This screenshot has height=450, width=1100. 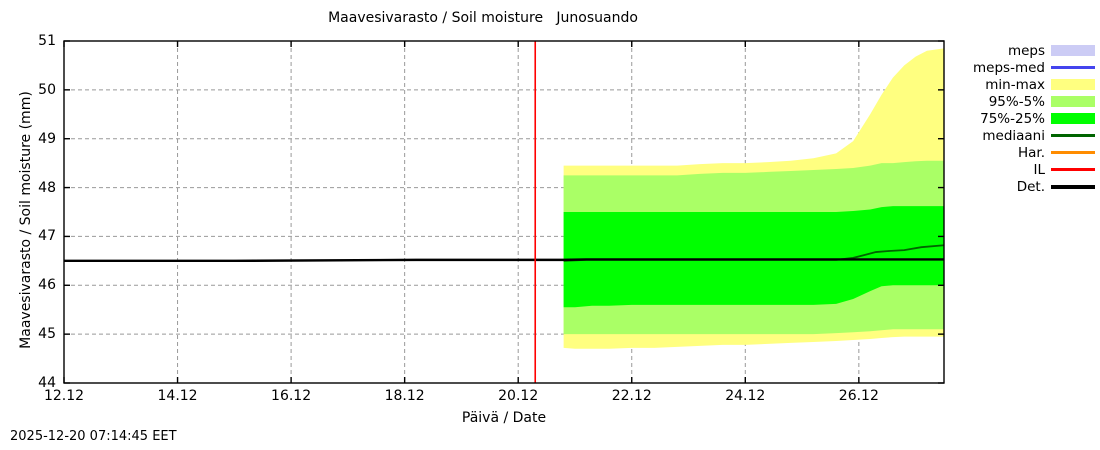 I want to click on x-tick-label: 14.12, so click(x=177, y=396).